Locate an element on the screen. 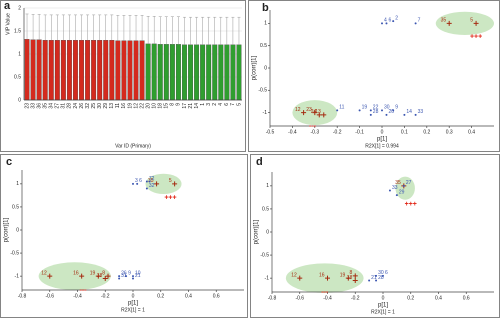 This screenshot has width=500, height=323. x-tick-label: 8 is located at coordinates (173, 104).